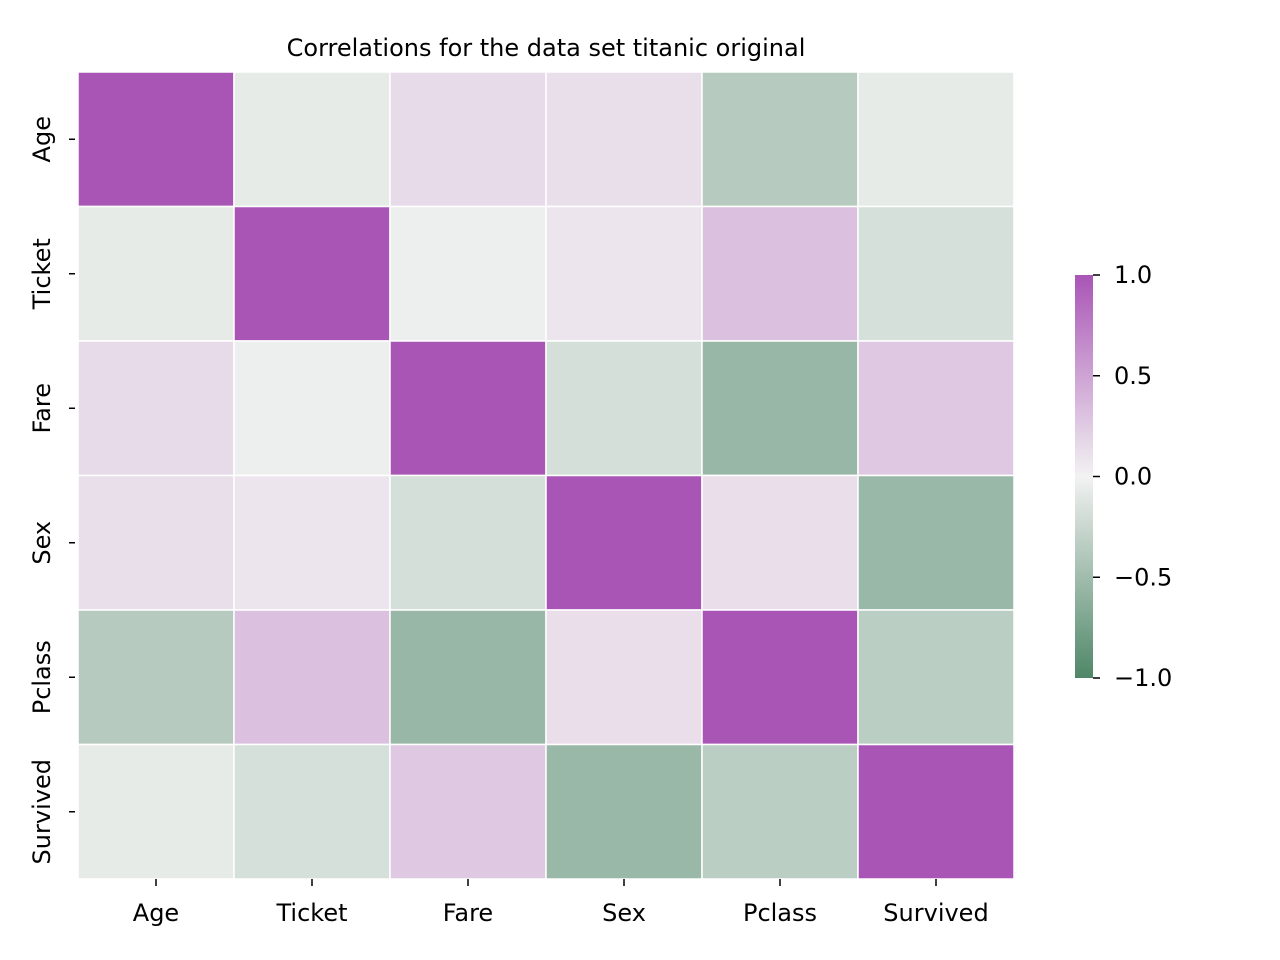 This screenshot has width=1280, height=960. What do you see at coordinates (936, 811) in the screenshot?
I see `heatmap-cell-survived-survived` at bounding box center [936, 811].